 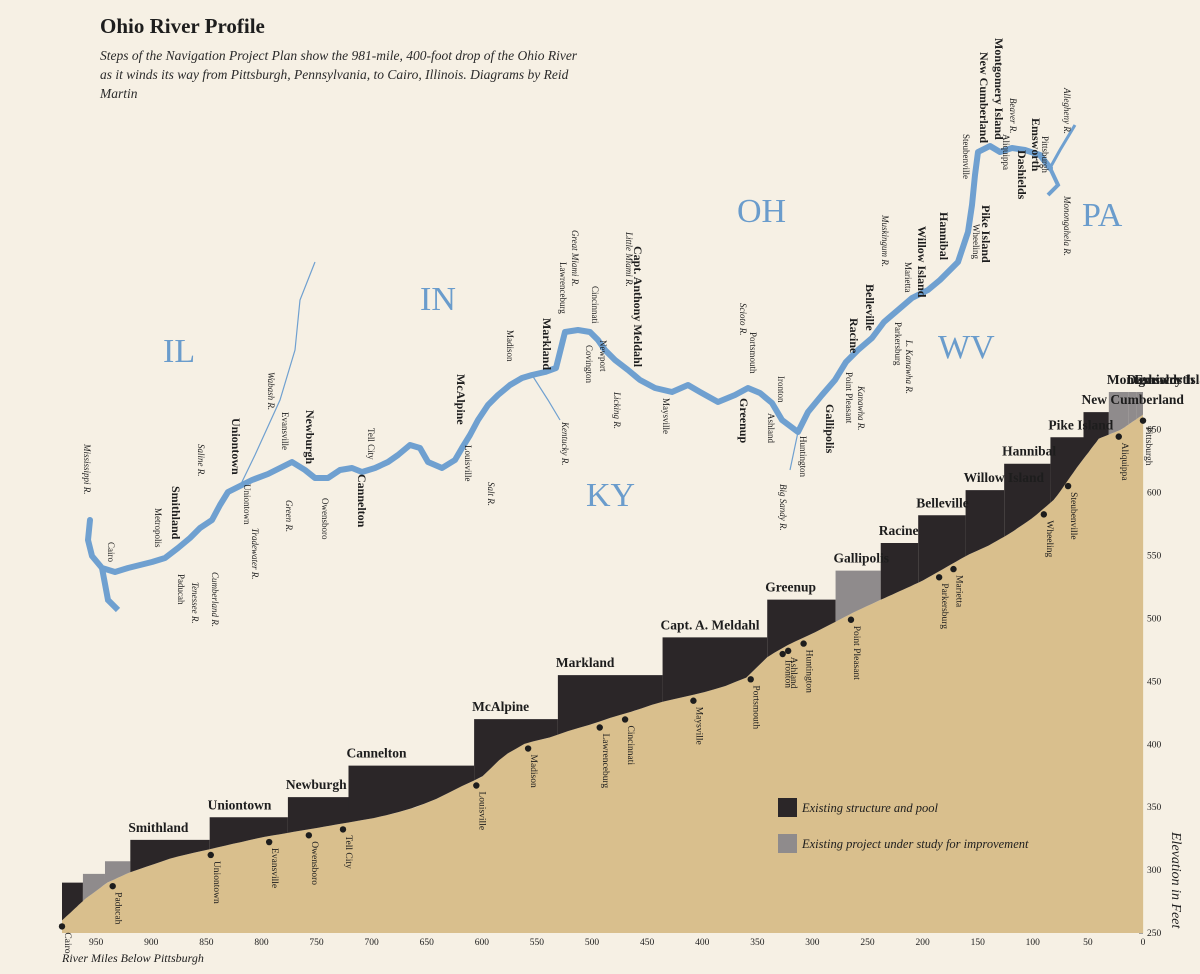 What do you see at coordinates (255, 554) in the screenshot?
I see `map-river-tradewater: Tradewater R.` at bounding box center [255, 554].